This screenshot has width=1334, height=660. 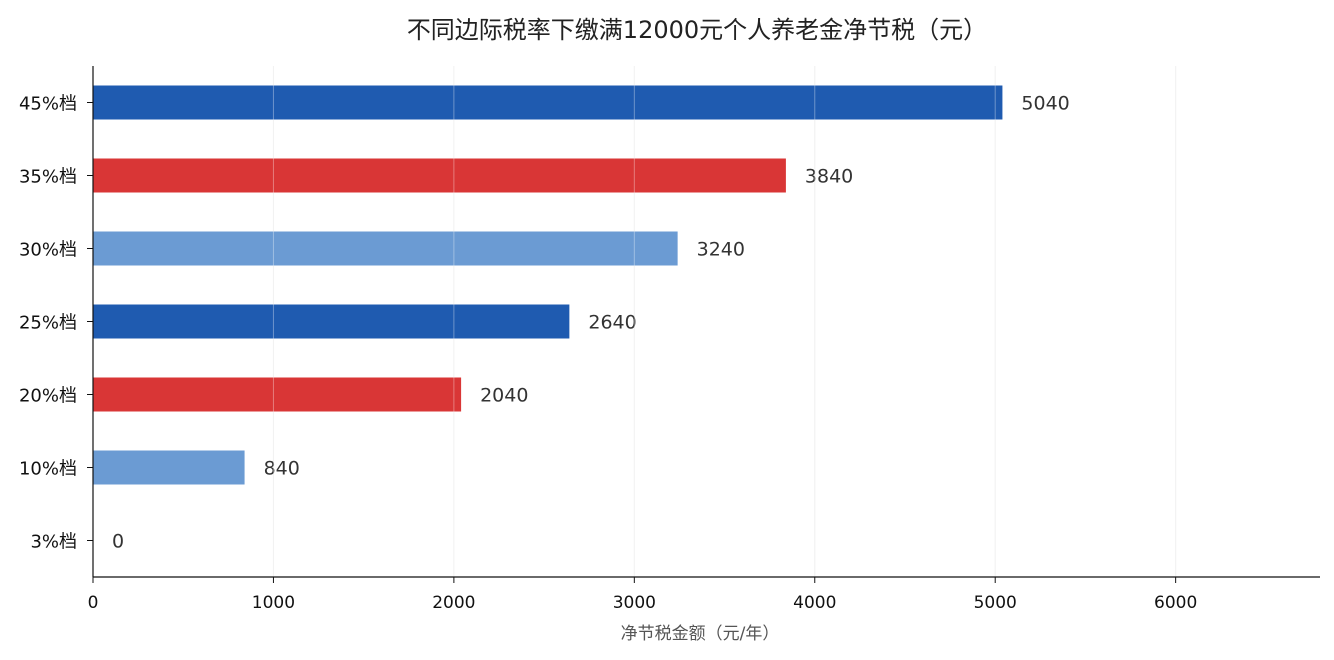 I want to click on y-tick-label: 30%档, so click(x=48, y=250).